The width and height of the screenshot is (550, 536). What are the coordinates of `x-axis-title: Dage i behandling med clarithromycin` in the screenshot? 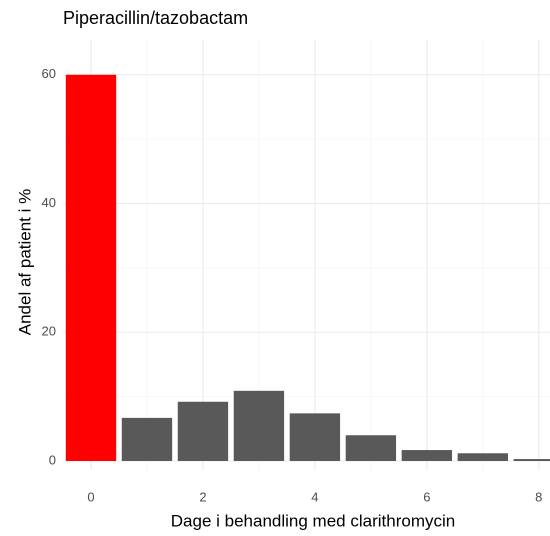 It's located at (313, 520).